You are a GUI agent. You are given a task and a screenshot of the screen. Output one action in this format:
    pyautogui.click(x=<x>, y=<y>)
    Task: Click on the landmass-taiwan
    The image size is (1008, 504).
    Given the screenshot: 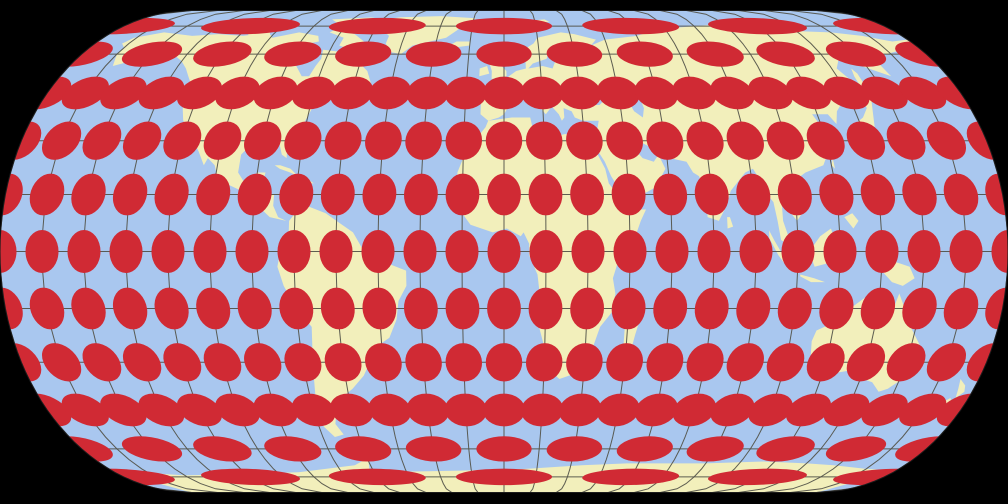 What is the action you would take?
    pyautogui.click(x=833, y=163)
    